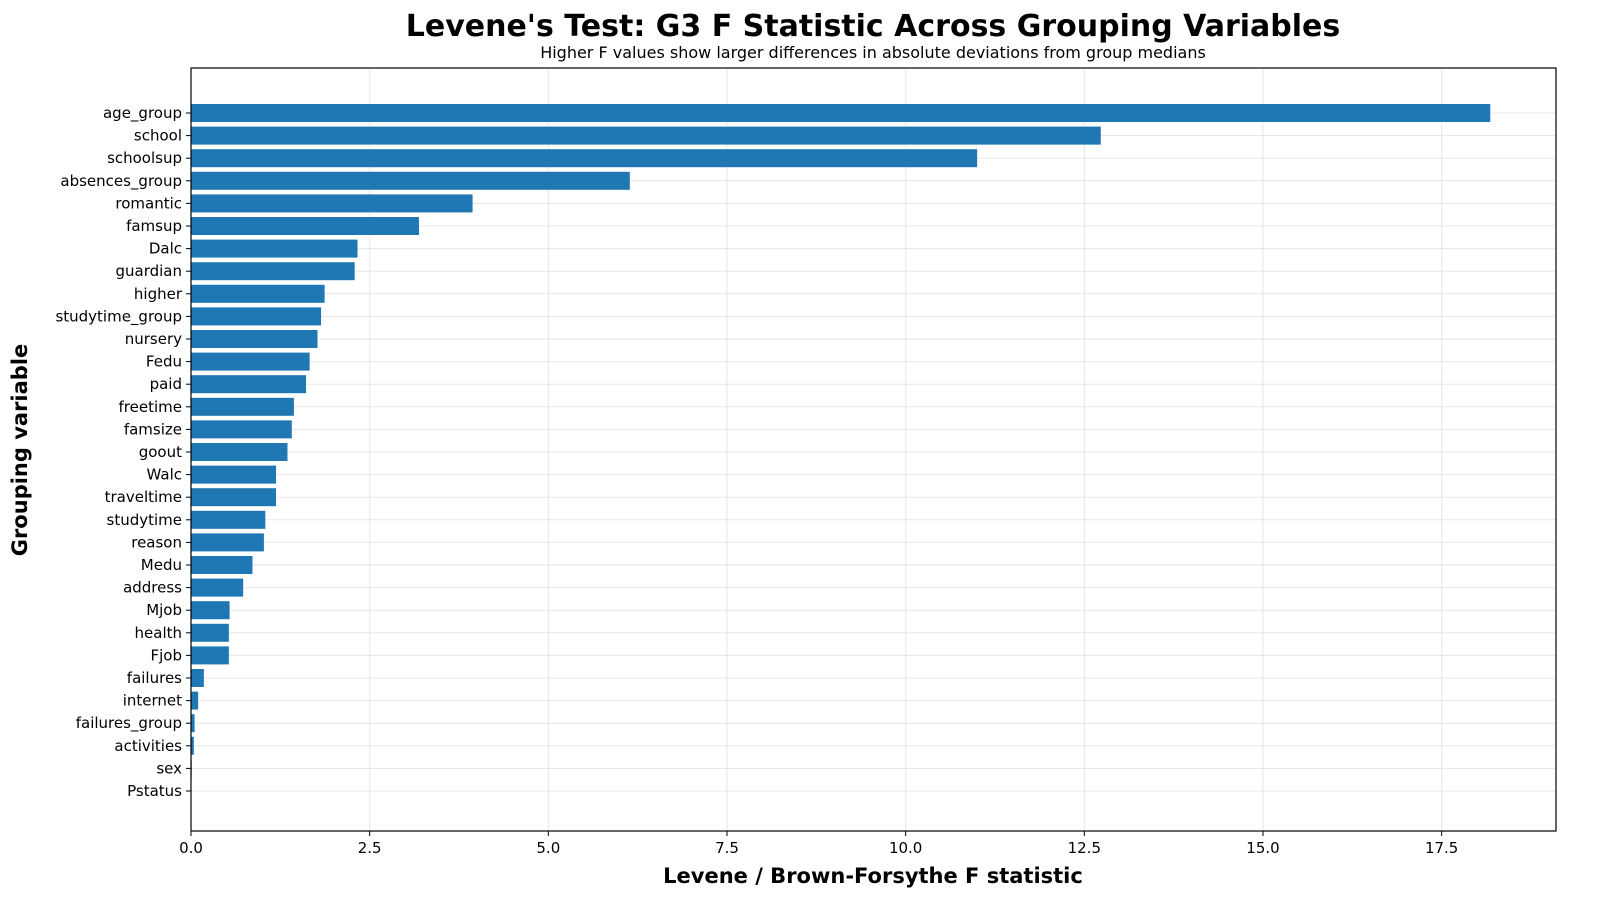  Describe the element at coordinates (841, 113) in the screenshot. I see `bar-age_group` at that location.